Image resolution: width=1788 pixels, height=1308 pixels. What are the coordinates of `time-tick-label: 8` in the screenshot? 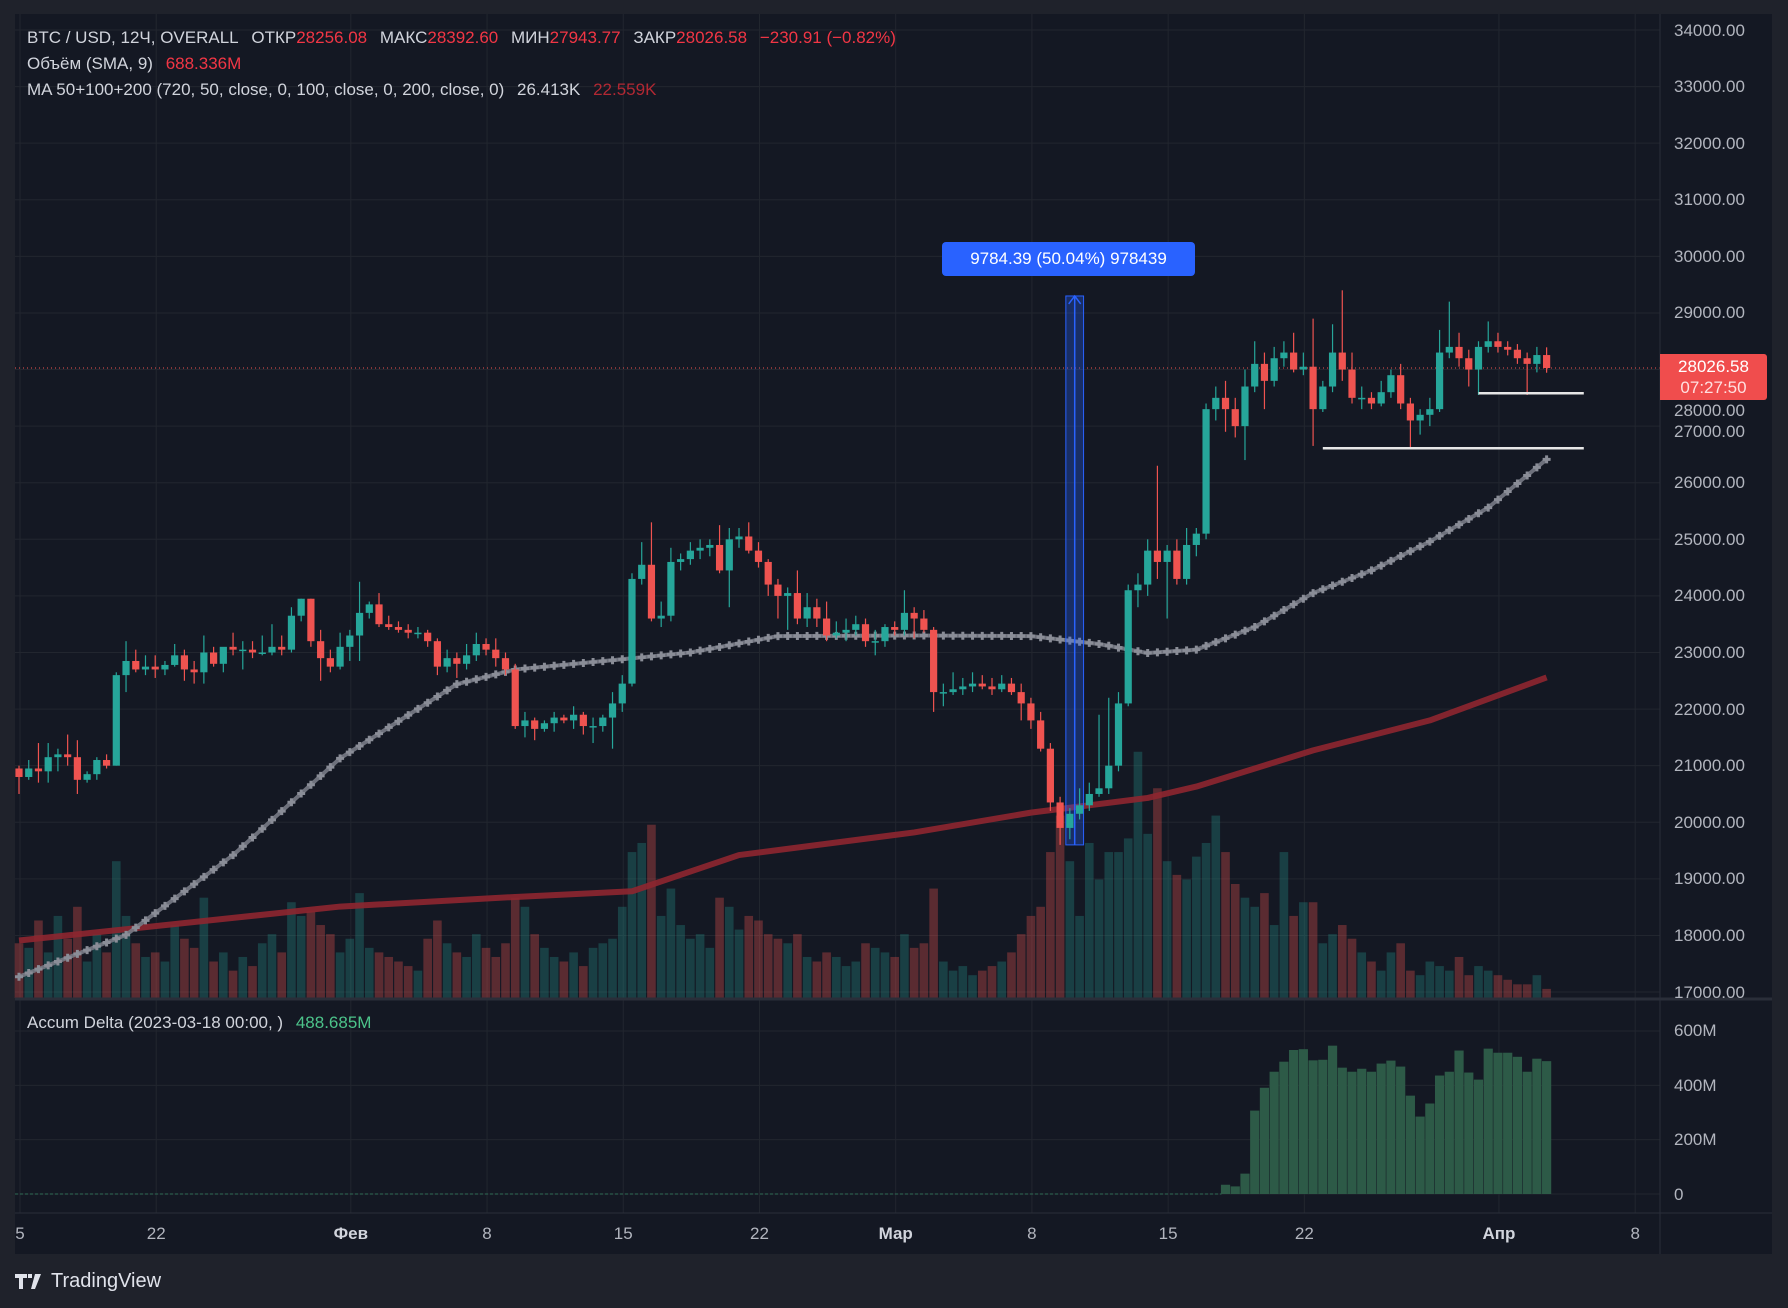 It's located at (487, 1233).